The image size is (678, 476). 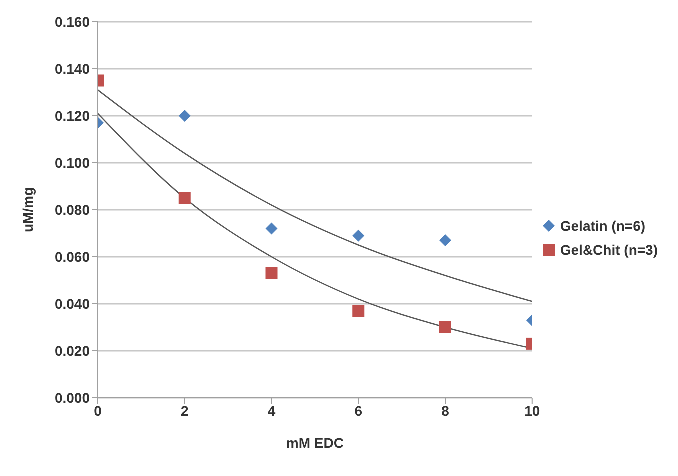 What do you see at coordinates (72, 68) in the screenshot?
I see `y-tick-label: 0.140` at bounding box center [72, 68].